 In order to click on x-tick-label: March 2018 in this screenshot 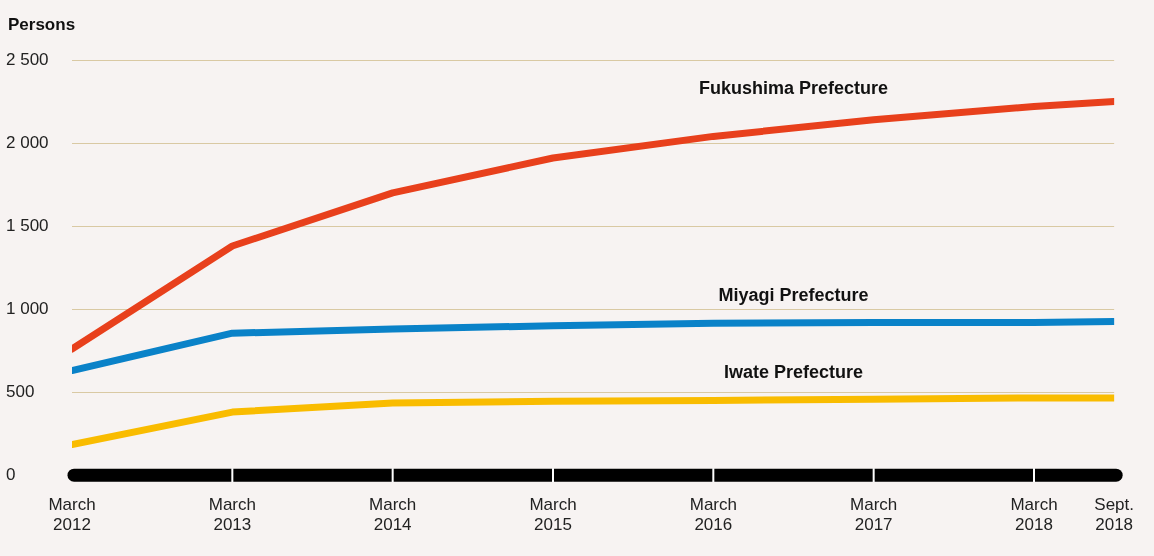, I will do `click(1034, 515)`.